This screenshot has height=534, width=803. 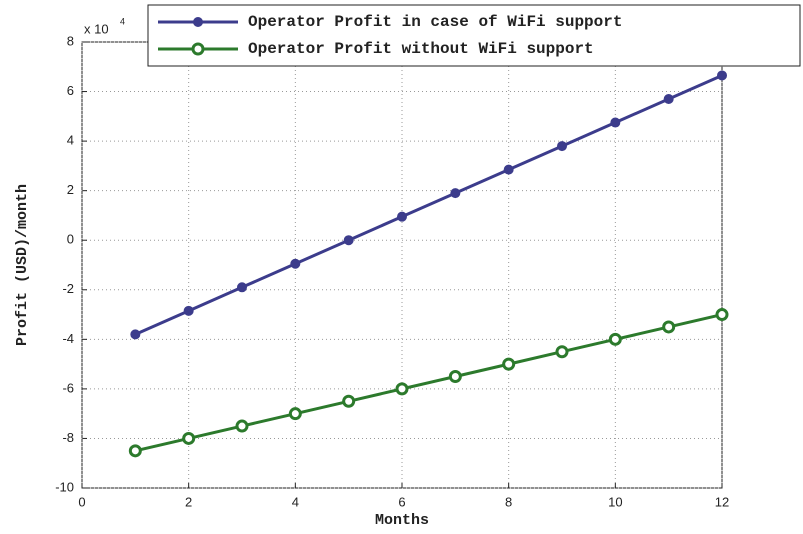 What do you see at coordinates (64, 486) in the screenshot?
I see `y-tick-label: -10` at bounding box center [64, 486].